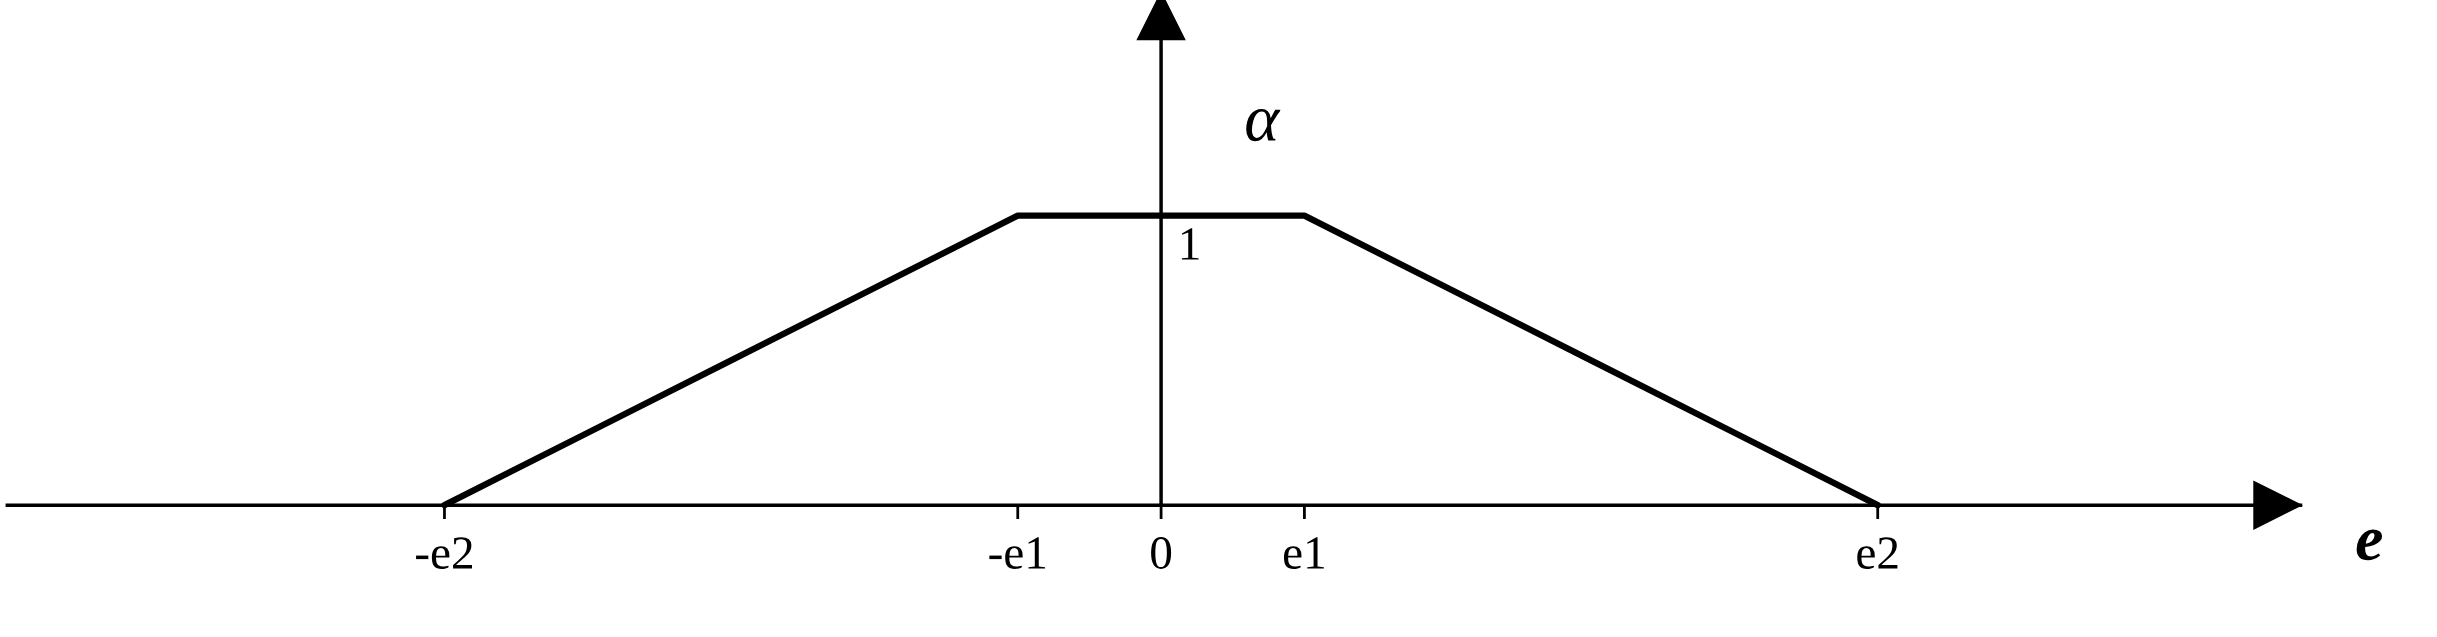 Image resolution: width=2437 pixels, height=637 pixels. Describe the element at coordinates (1303, 553) in the screenshot. I see `x-tick-label: e1` at that location.